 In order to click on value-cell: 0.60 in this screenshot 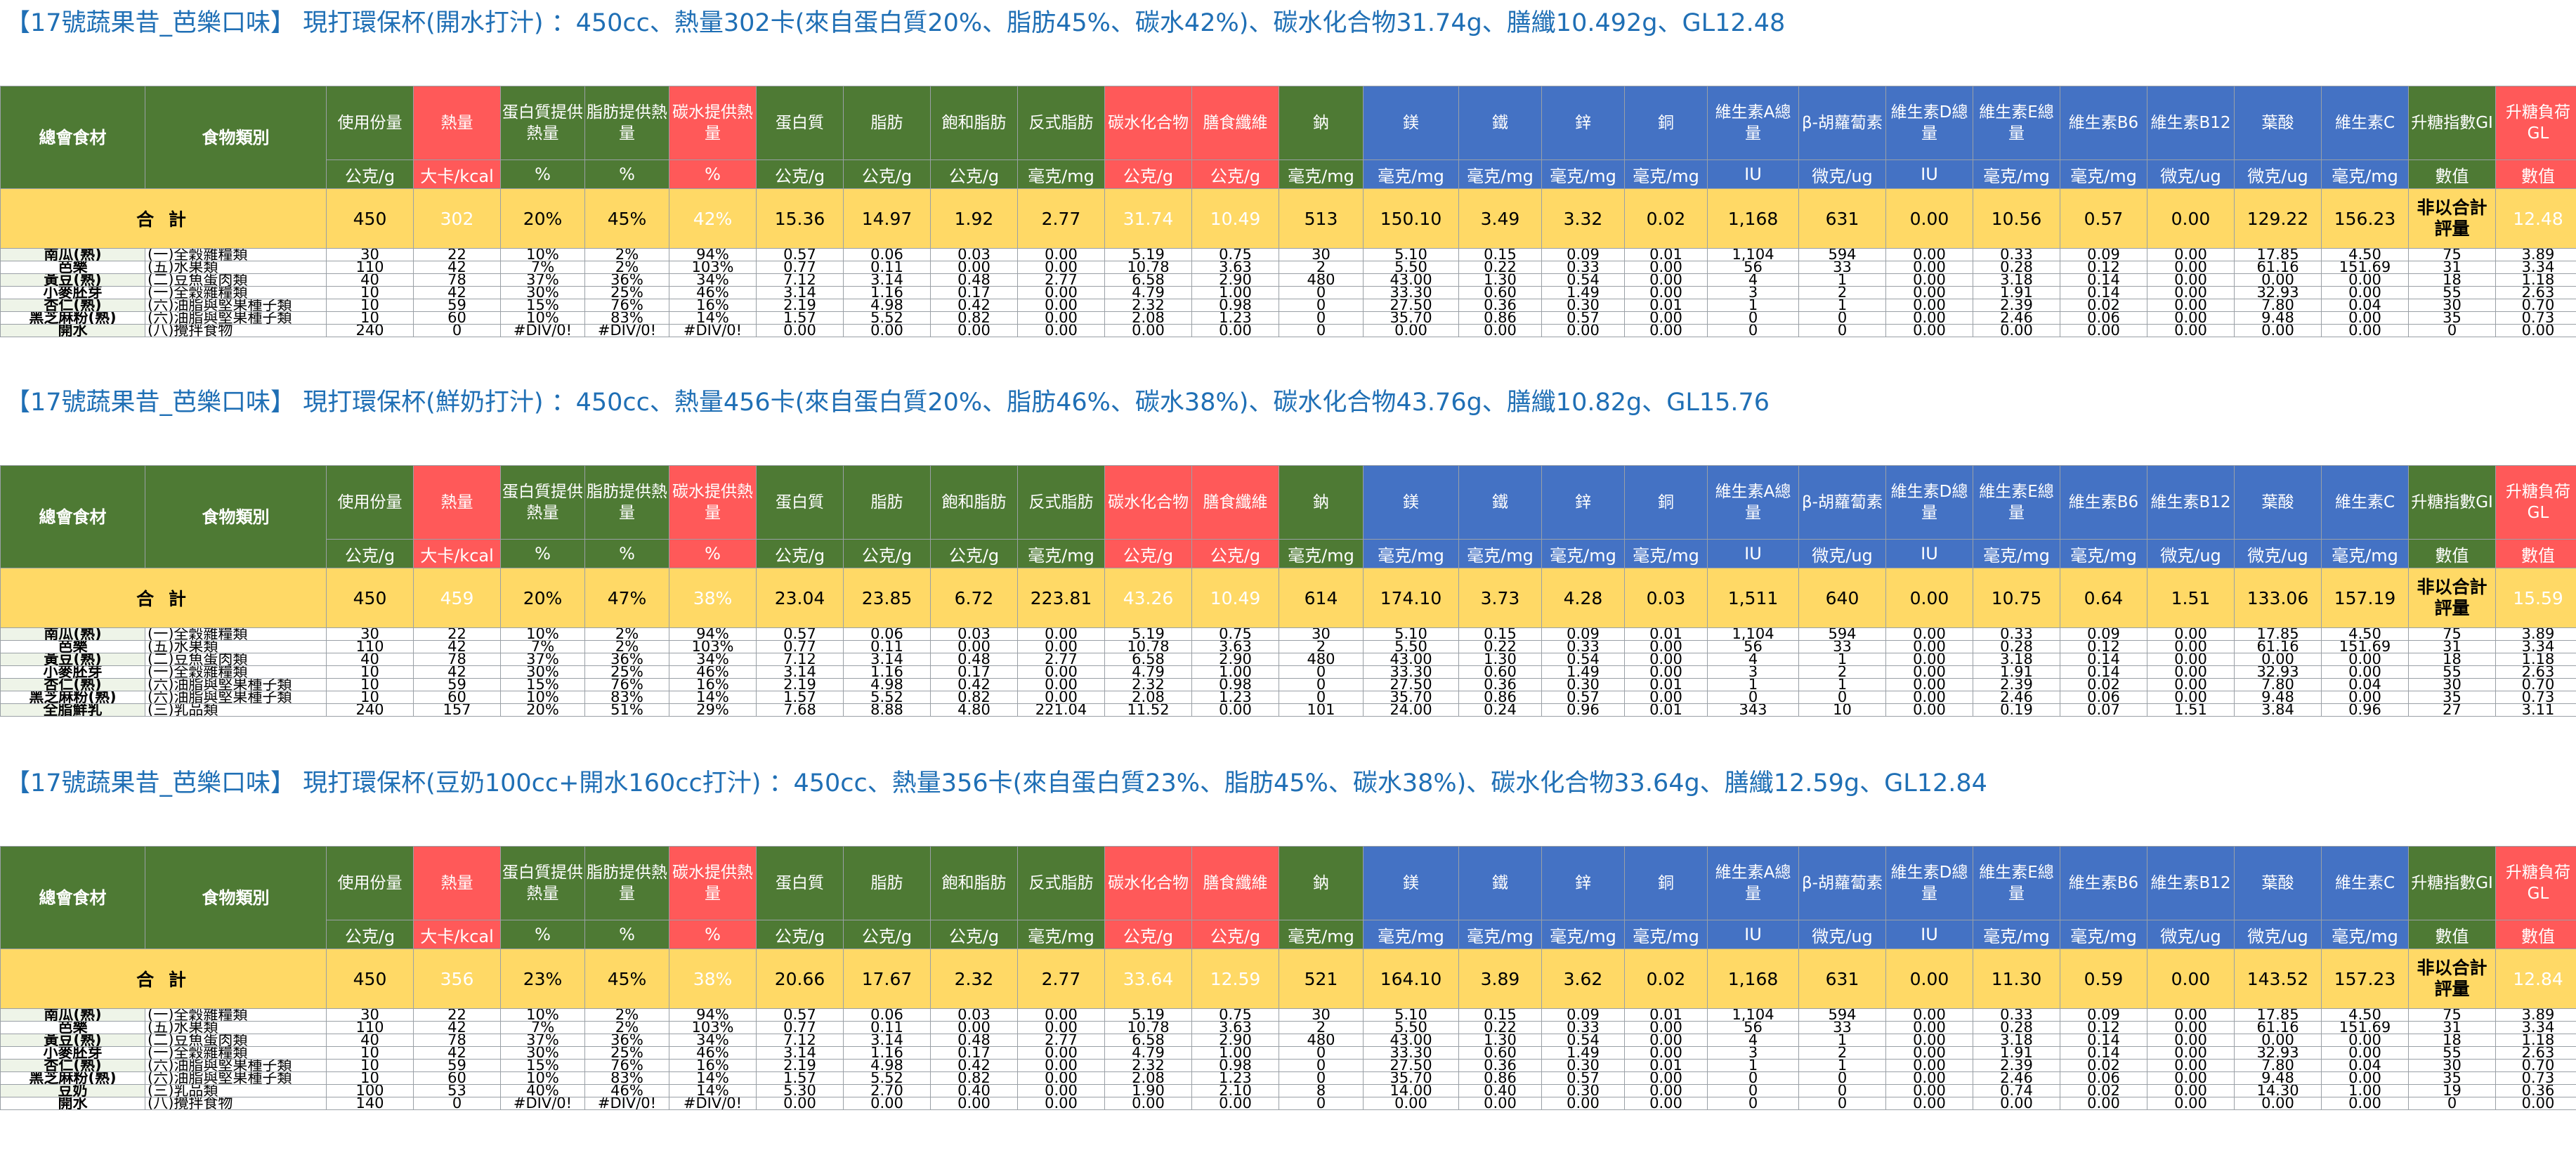, I will do `click(1500, 1053)`.